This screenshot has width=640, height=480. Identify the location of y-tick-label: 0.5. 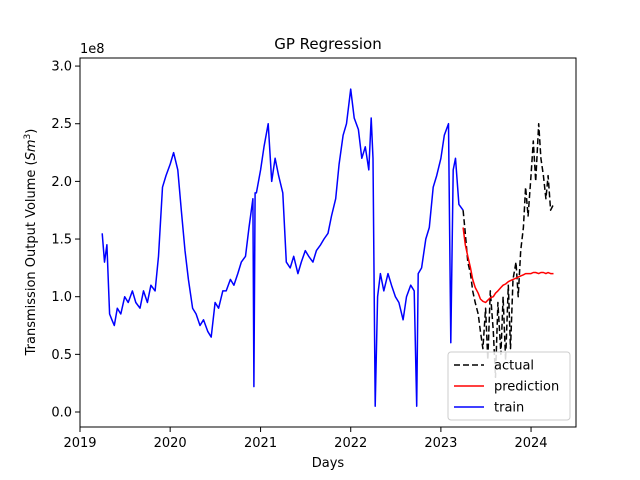
(61, 355).